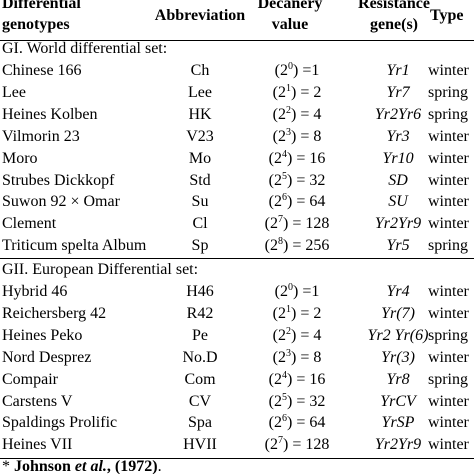 This screenshot has width=474, height=474. Describe the element at coordinates (398, 246) in the screenshot. I see `resistance-gene: Yr5` at that location.